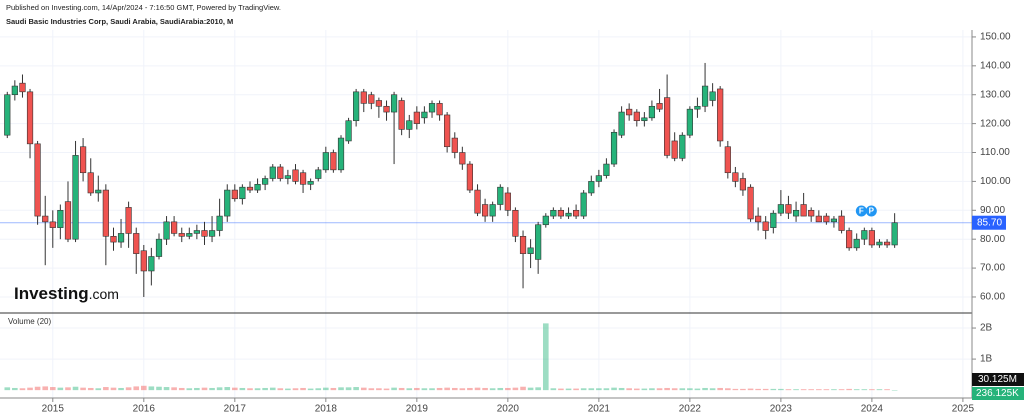  What do you see at coordinates (599, 409) in the screenshot?
I see `x-tick-label: 2021` at bounding box center [599, 409].